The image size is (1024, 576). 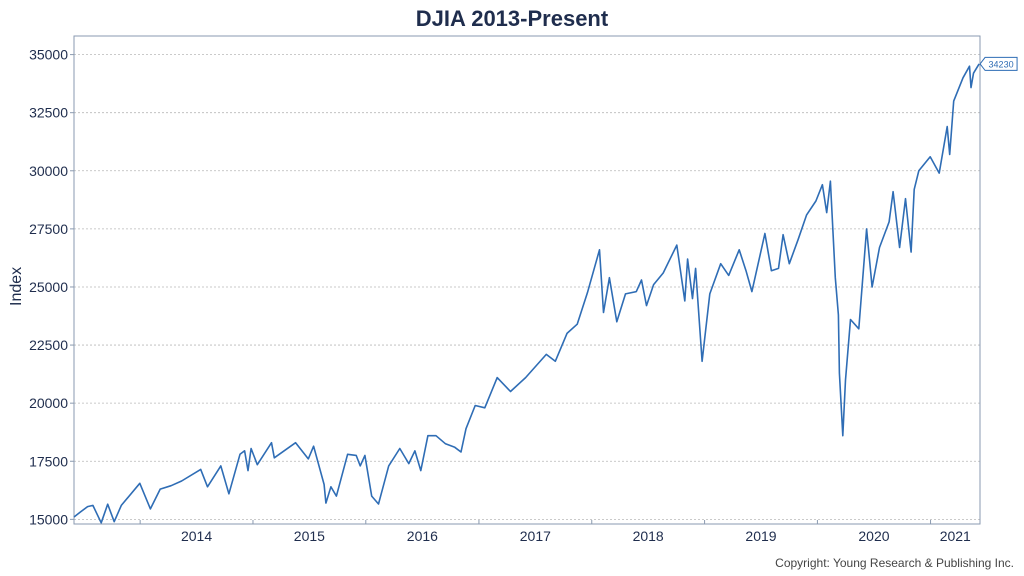 I want to click on x-tick-label: 2016, so click(x=422, y=536).